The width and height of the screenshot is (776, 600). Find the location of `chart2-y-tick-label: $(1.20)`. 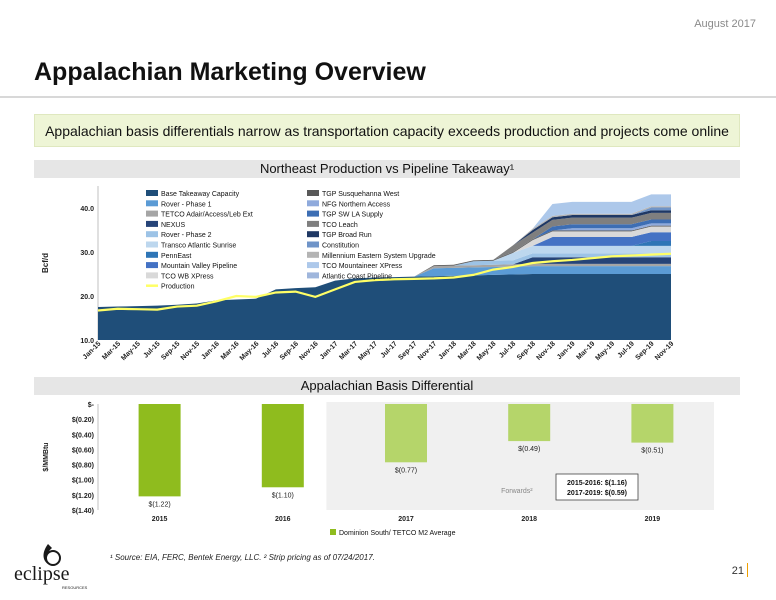

chart2-y-tick-label: $(1.20) is located at coordinates (83, 496).